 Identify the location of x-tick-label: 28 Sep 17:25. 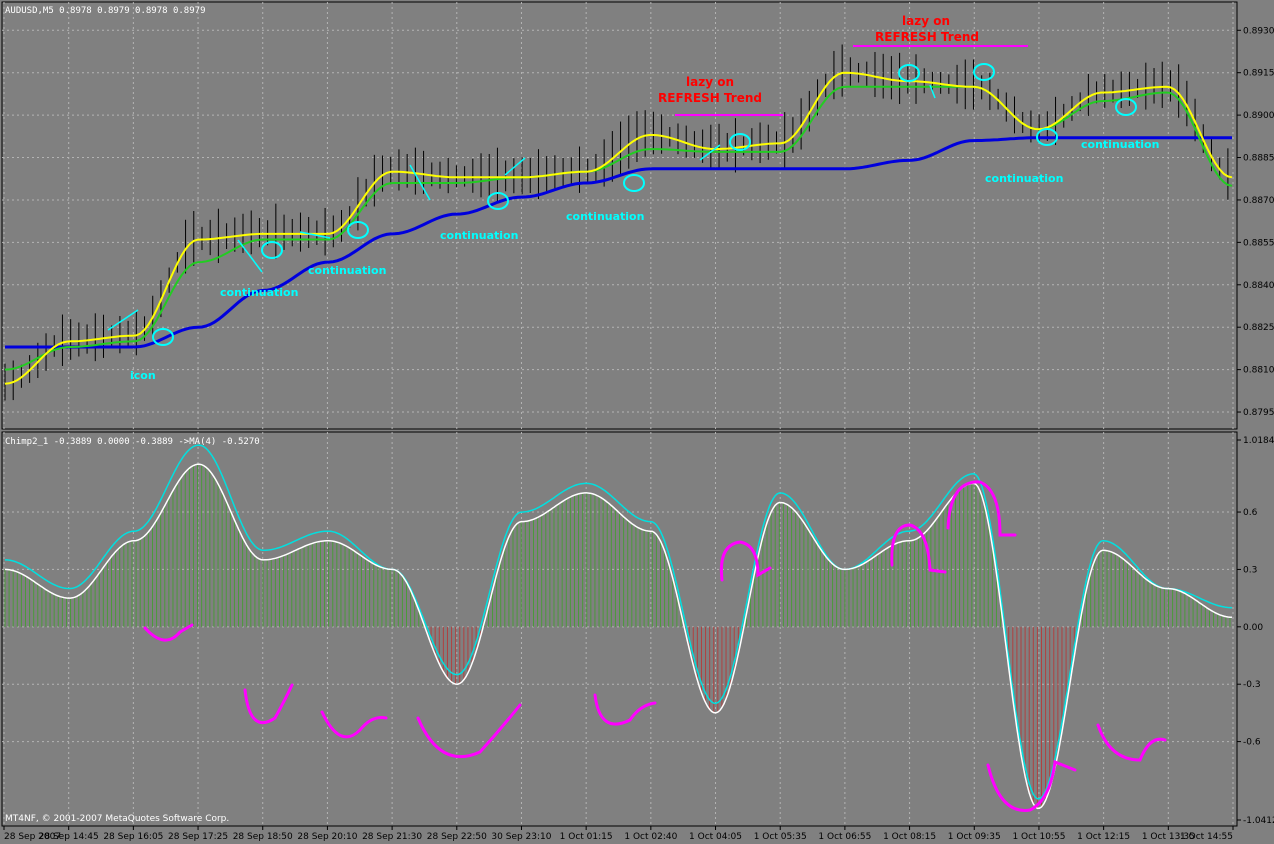
(198, 837).